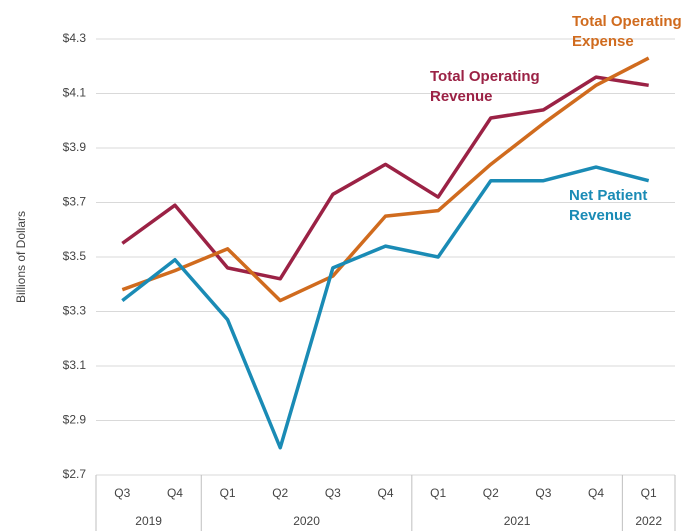  What do you see at coordinates (75, 38) in the screenshot?
I see `y-tick-label: $4.3` at bounding box center [75, 38].